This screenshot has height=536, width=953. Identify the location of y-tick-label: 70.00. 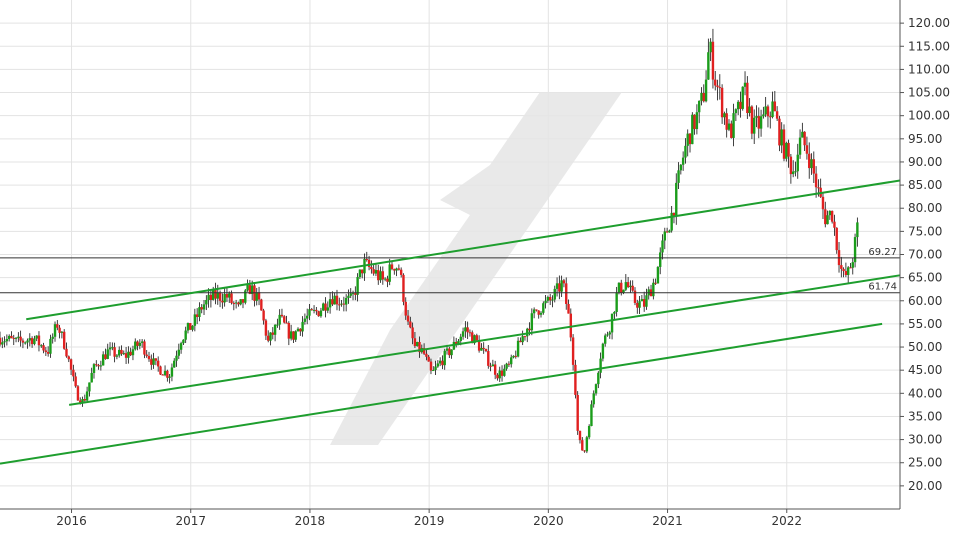
(925, 255).